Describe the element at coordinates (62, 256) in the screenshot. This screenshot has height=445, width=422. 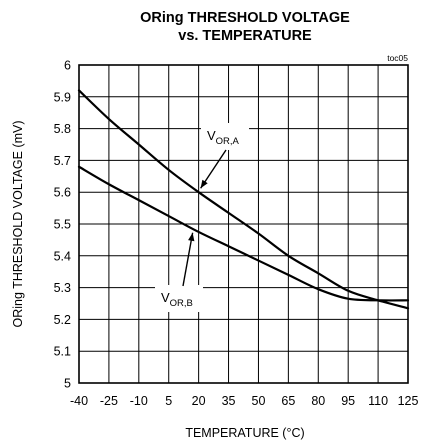
I see `y-tick-label: 5.4` at that location.